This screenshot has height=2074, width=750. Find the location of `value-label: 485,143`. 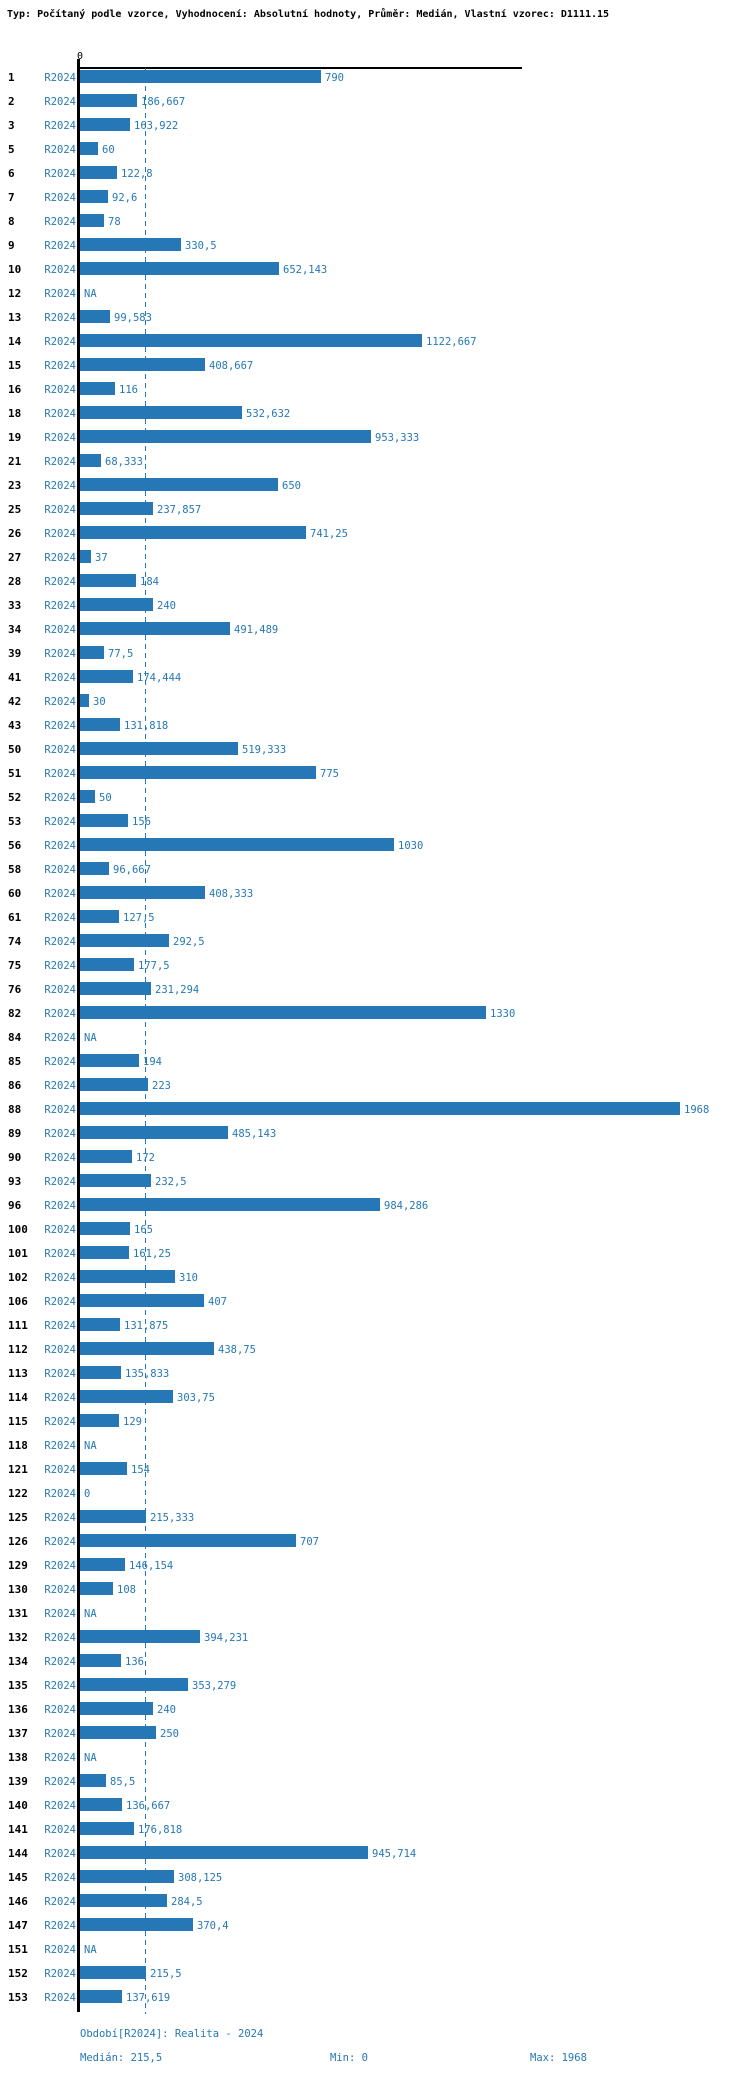

value-label: 485,143 is located at coordinates (254, 1134).